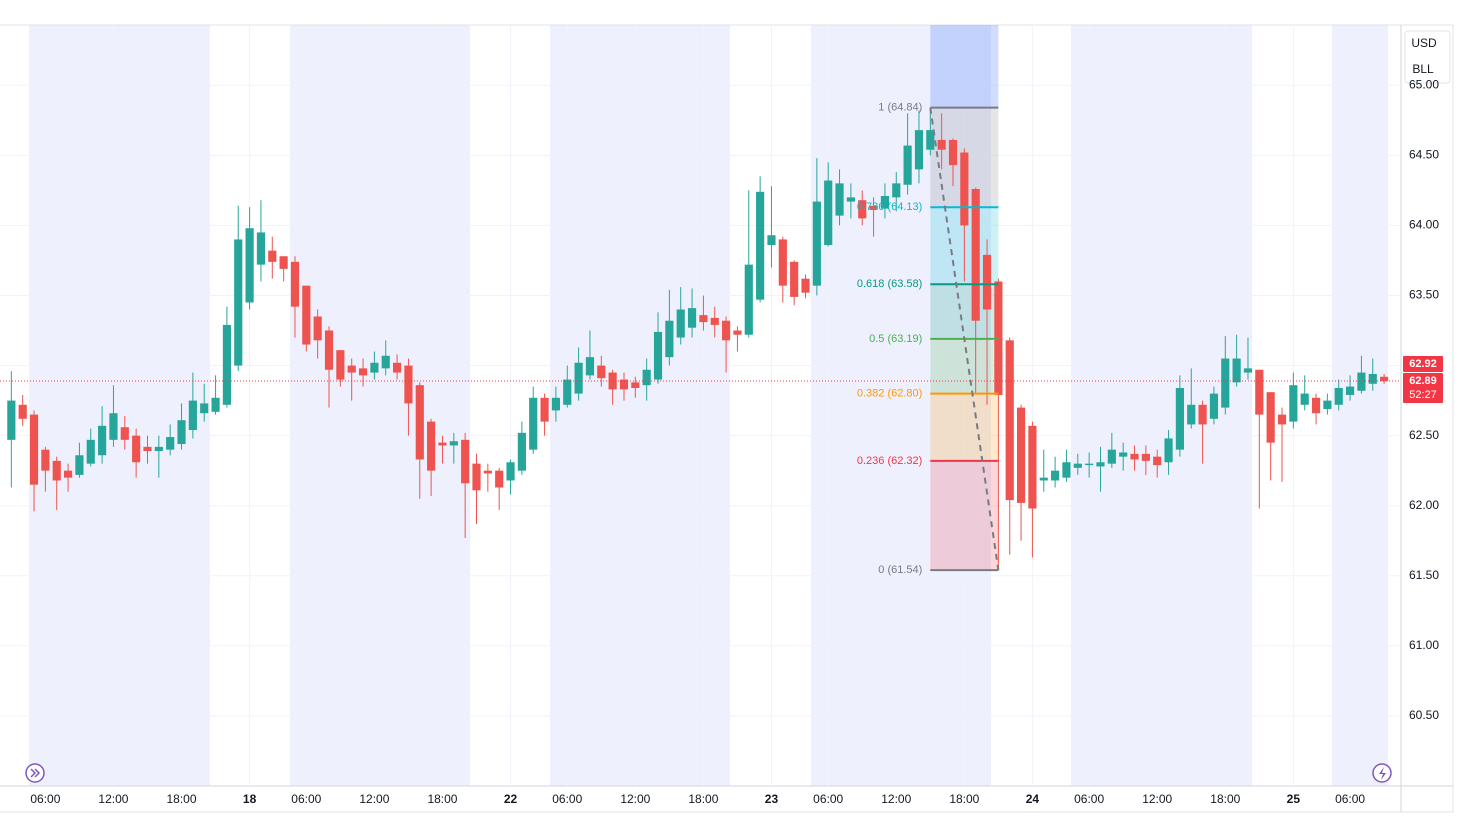  I want to click on scroll-button, so click(35, 773).